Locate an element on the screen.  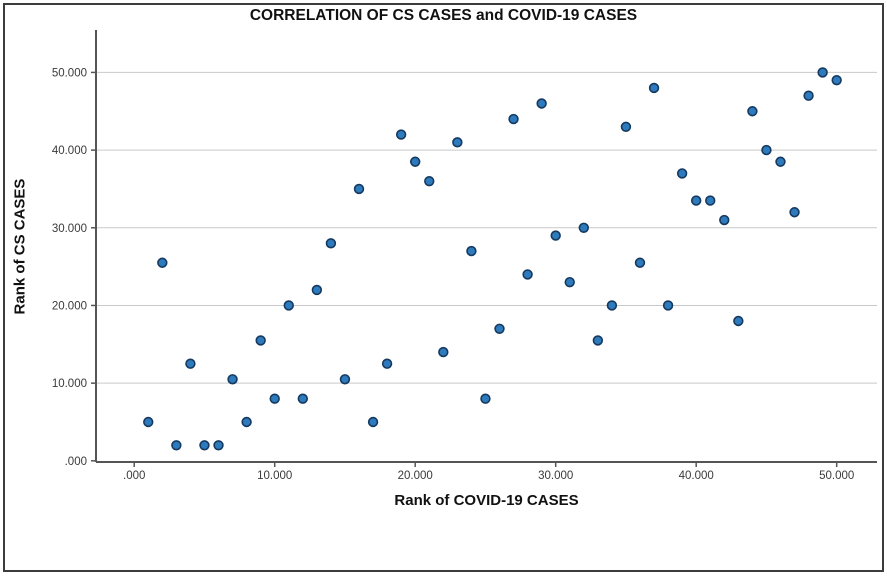
y-tick-label: 30.000 is located at coordinates (69, 229).